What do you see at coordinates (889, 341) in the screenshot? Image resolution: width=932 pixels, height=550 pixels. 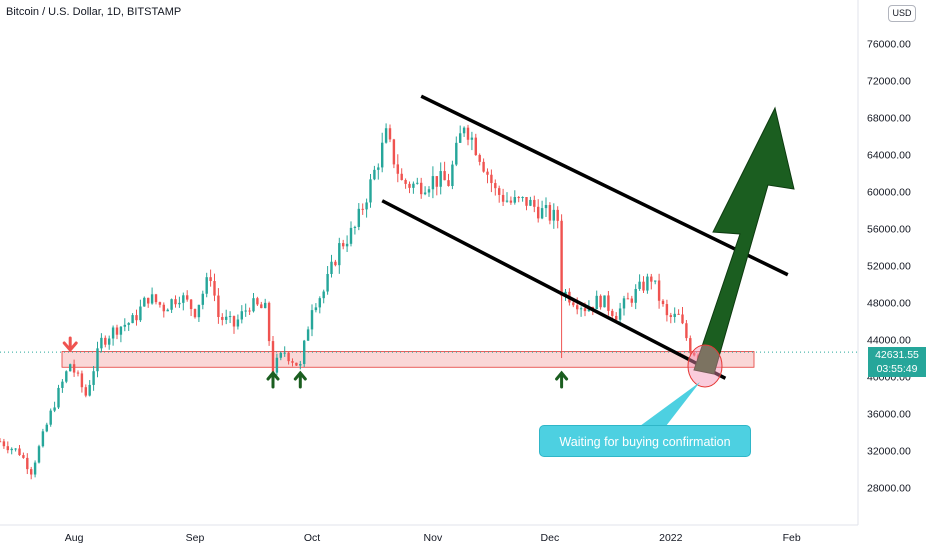 I see `y-tick-label: 44000.00` at bounding box center [889, 341].